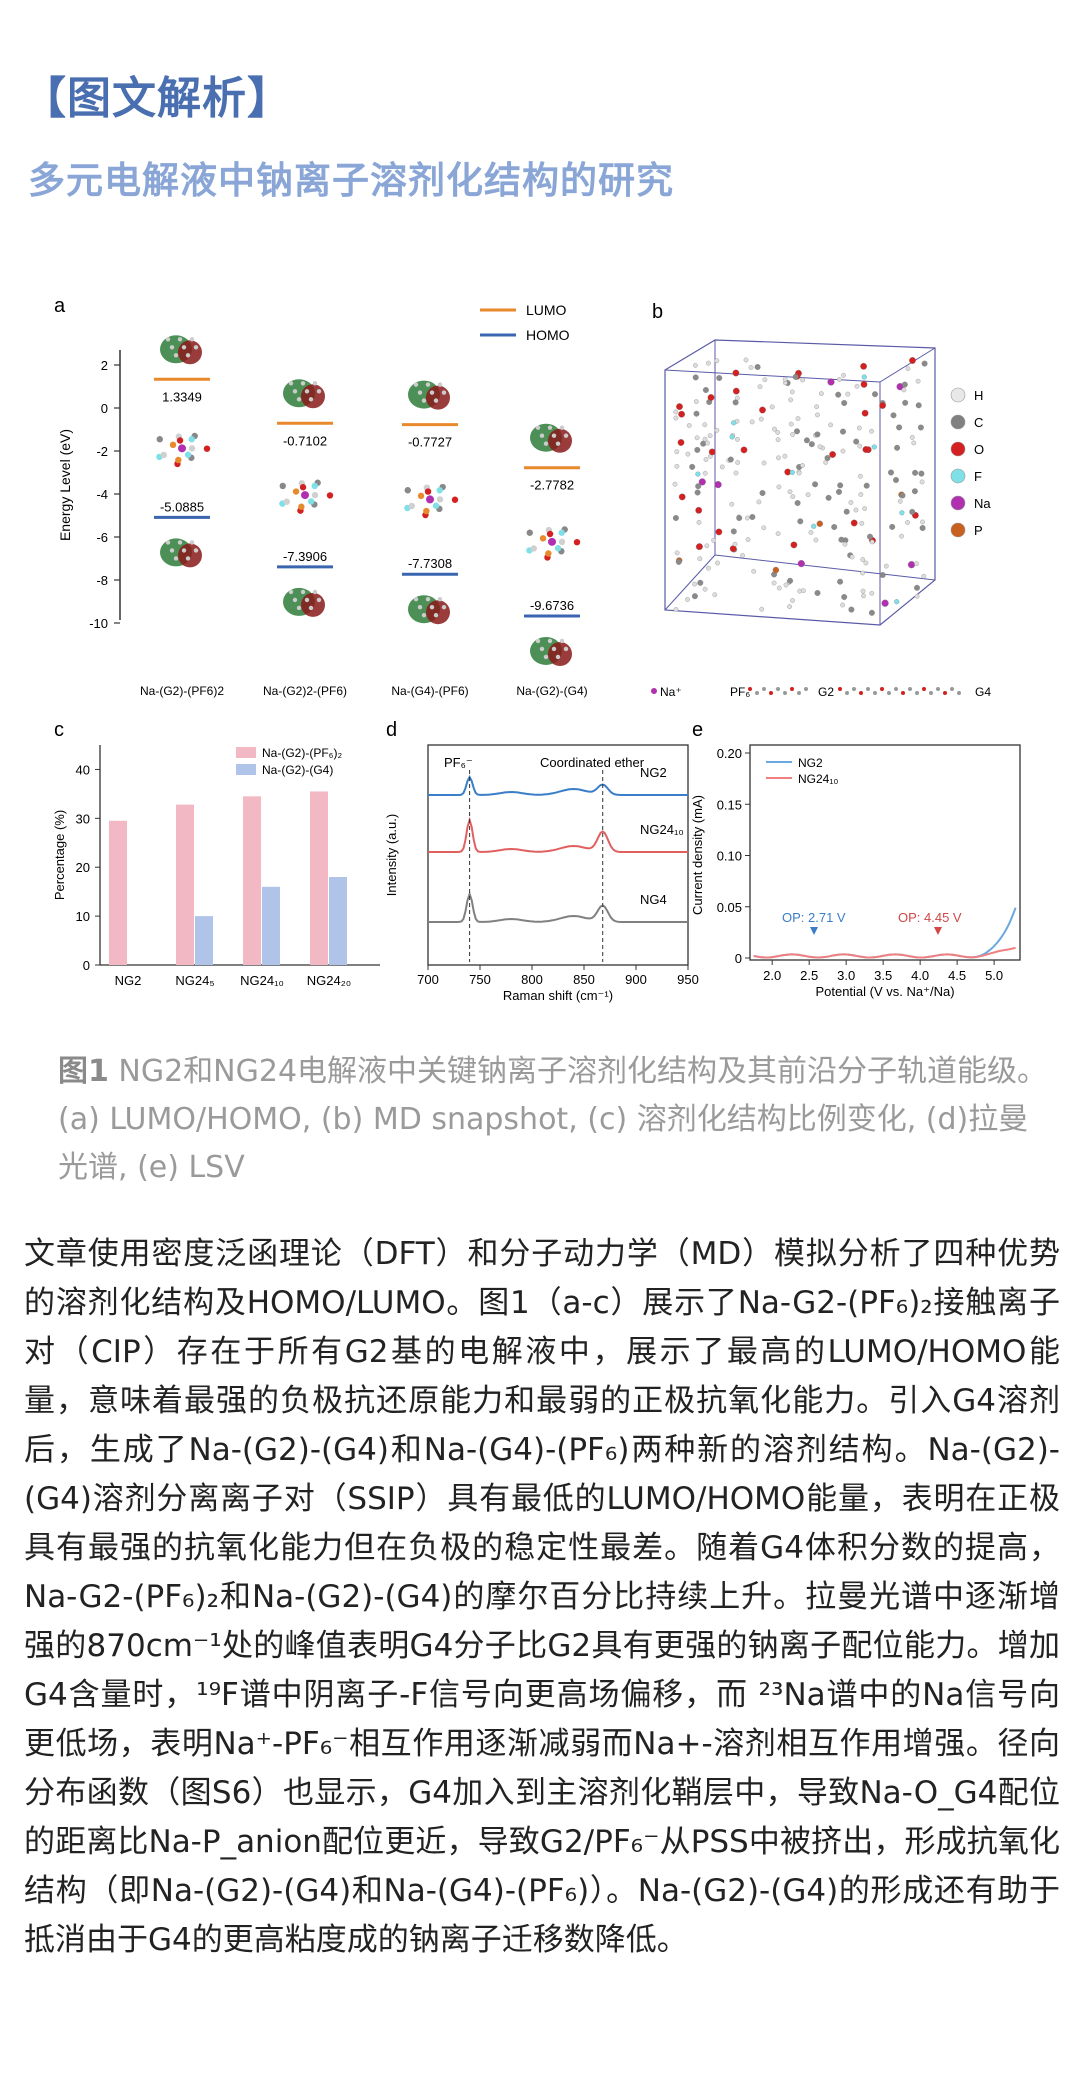  What do you see at coordinates (430, 442) in the screenshot?
I see `lumo-value: -0.7727` at bounding box center [430, 442].